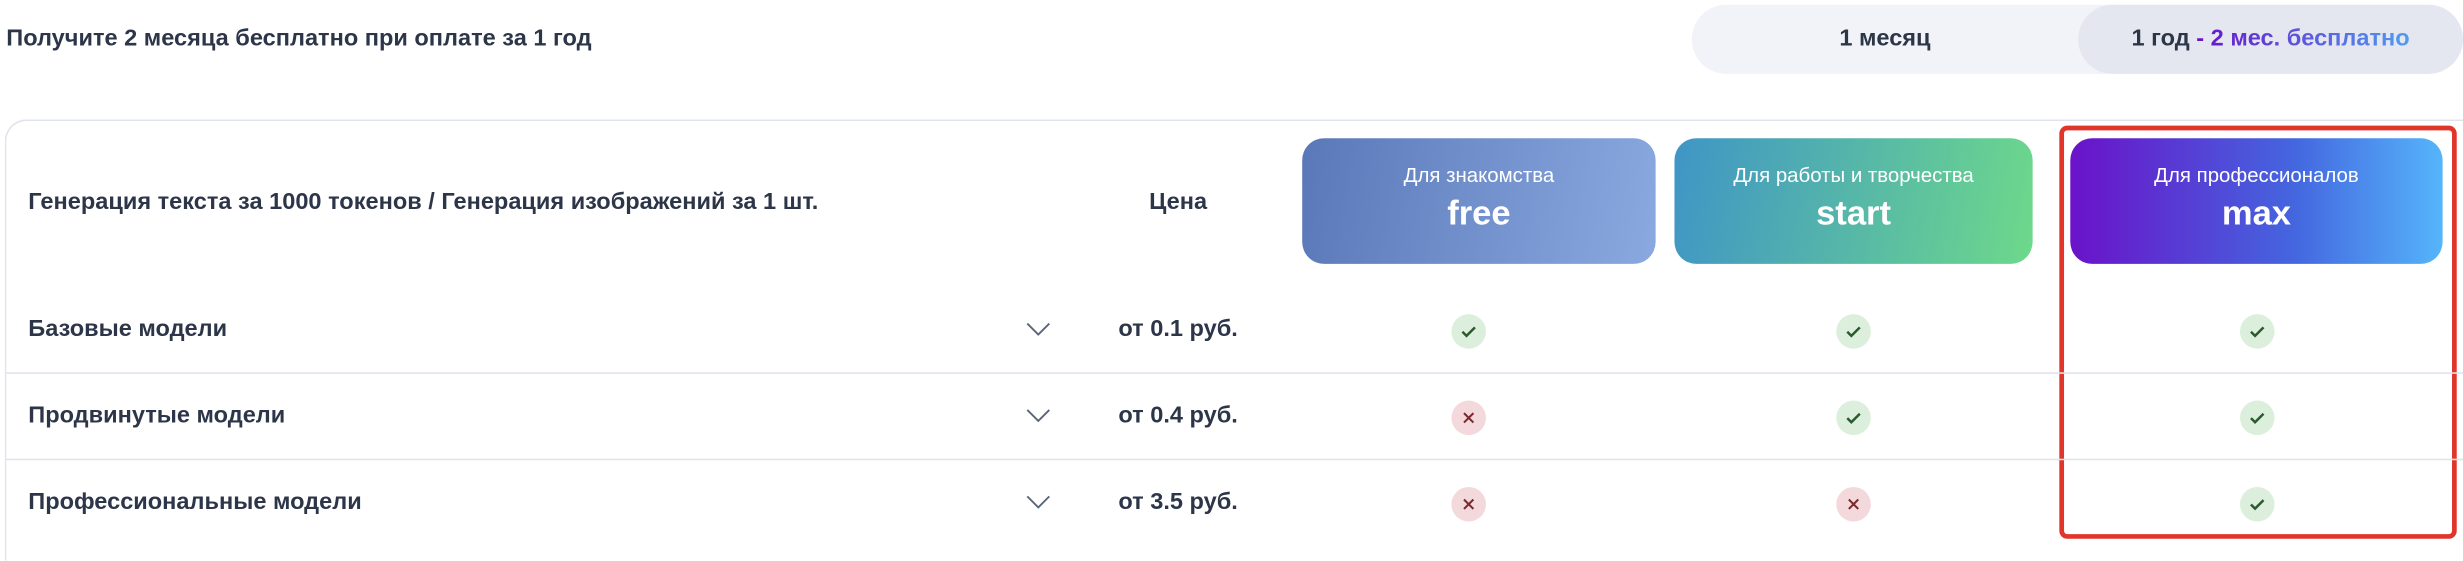 This screenshot has height=561, width=2463. What do you see at coordinates (1479, 175) in the screenshot?
I see `plan-subtitle: Для знакомства` at bounding box center [1479, 175].